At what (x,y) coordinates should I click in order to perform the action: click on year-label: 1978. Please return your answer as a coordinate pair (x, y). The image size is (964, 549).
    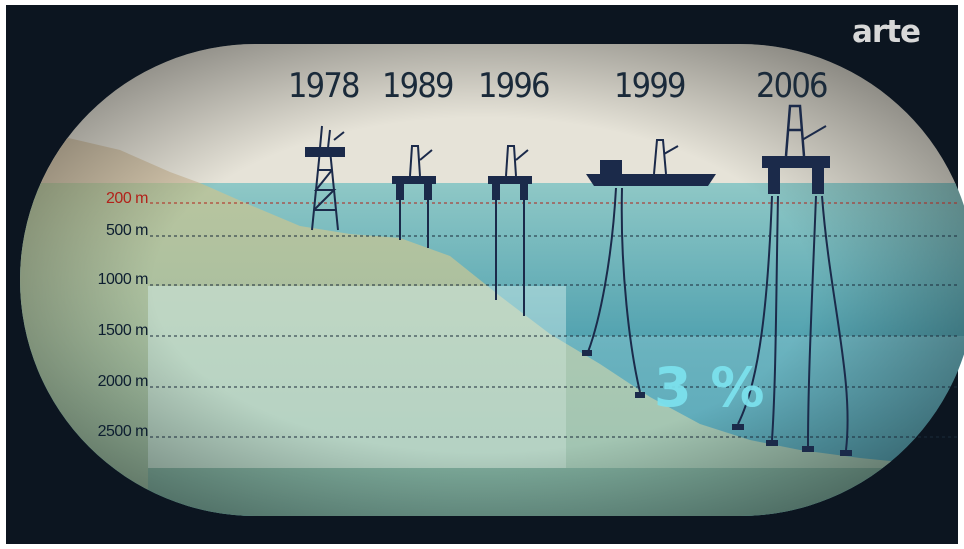
    Looking at the image, I should click on (324, 86).